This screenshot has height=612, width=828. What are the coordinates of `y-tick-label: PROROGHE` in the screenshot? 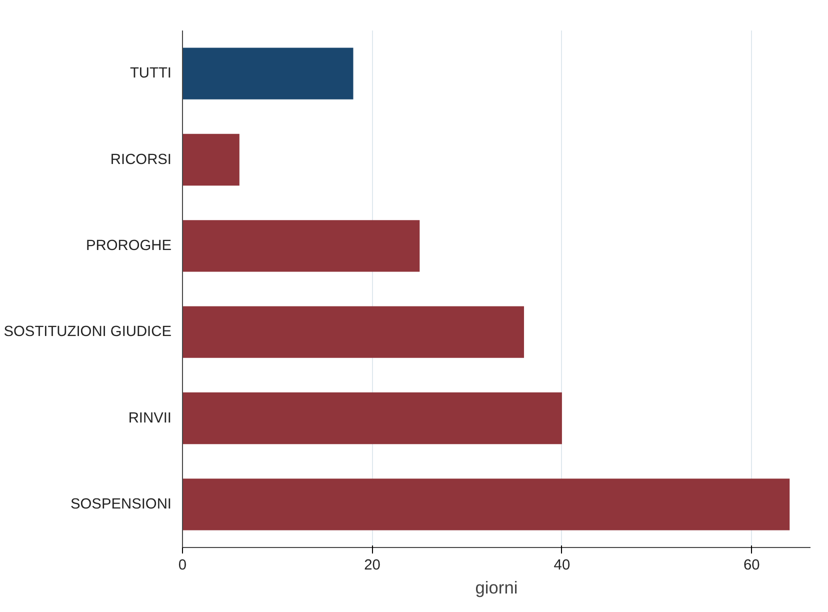 It's located at (129, 246).